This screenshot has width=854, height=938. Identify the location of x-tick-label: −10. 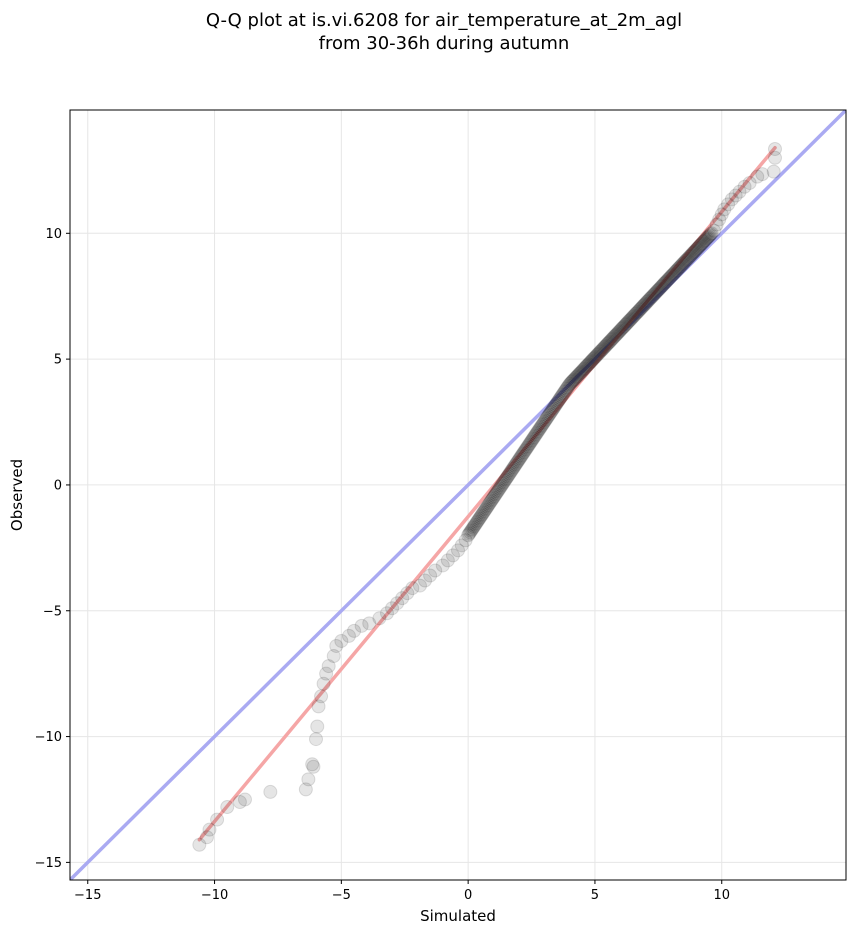
(214, 895).